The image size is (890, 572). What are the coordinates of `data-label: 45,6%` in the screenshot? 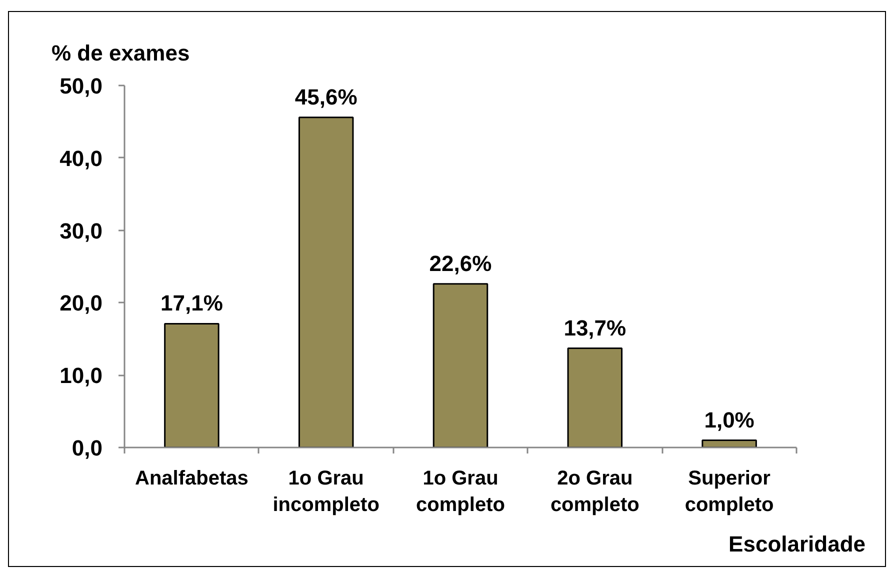 It's located at (326, 97).